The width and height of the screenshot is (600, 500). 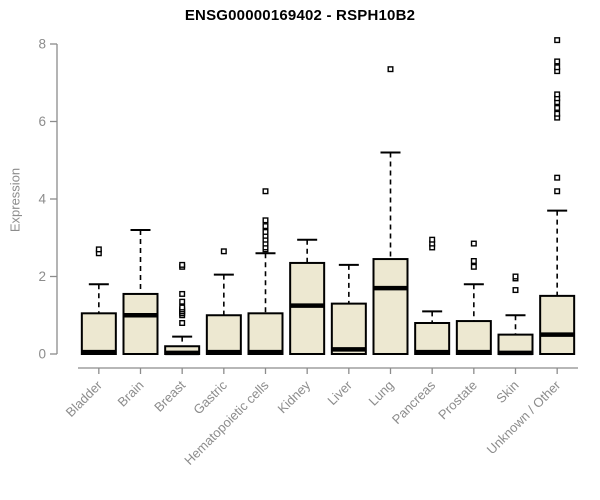 I want to click on x-tick-label: Gastric, so click(x=210, y=397).